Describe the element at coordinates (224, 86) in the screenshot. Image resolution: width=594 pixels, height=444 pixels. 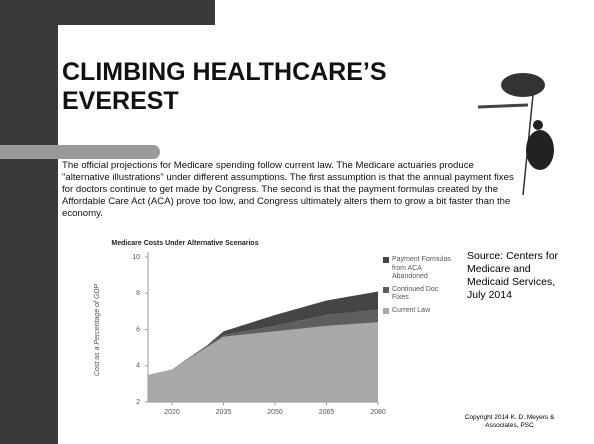
I see `slide-title: CLIMBING HEALTHCARE’S EVEREST` at that location.